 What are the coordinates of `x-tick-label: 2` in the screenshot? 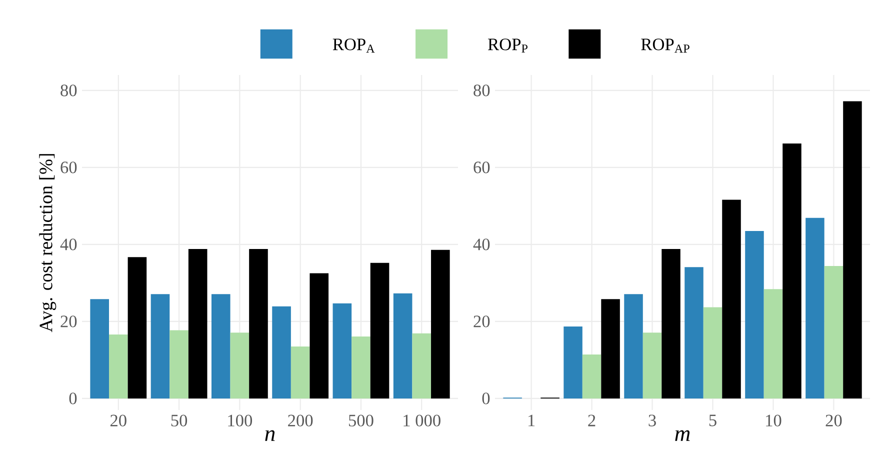 It's located at (592, 420).